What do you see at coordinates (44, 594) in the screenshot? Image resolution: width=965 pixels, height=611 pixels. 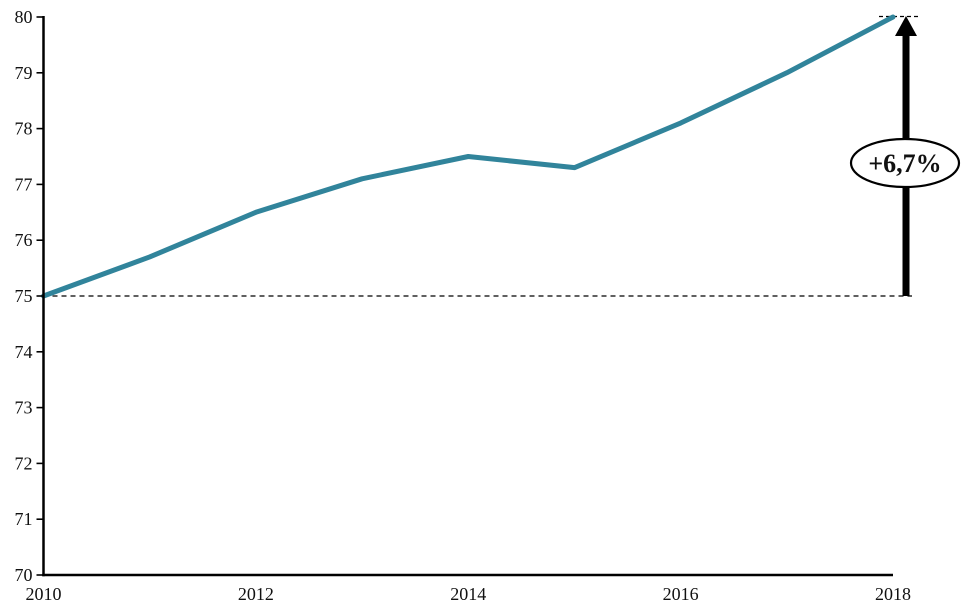 I see `x-tick-label: 2010` at bounding box center [44, 594].